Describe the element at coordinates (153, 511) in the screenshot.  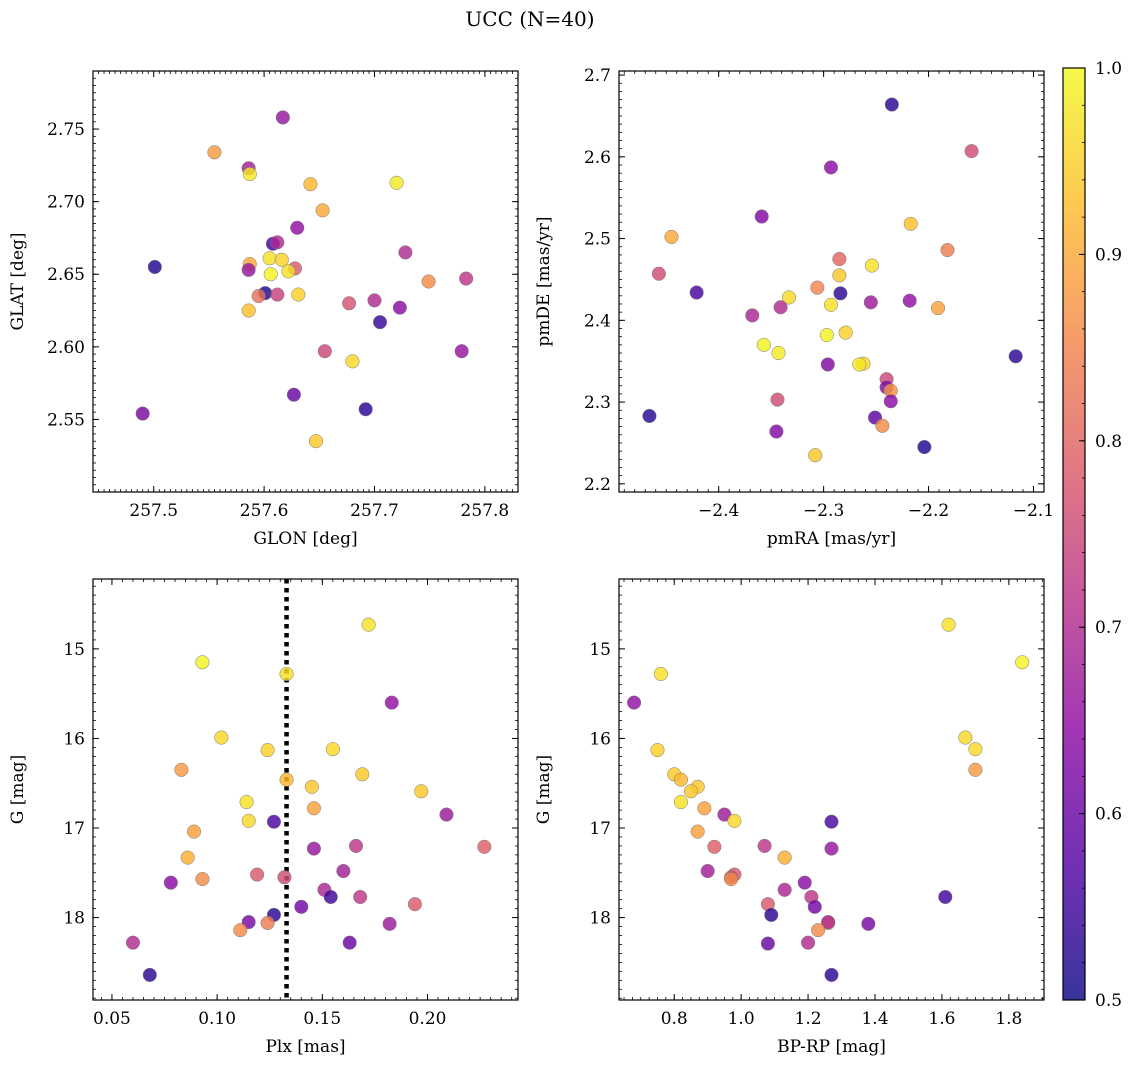
I see `x-tick-label: 257.5` at that location.